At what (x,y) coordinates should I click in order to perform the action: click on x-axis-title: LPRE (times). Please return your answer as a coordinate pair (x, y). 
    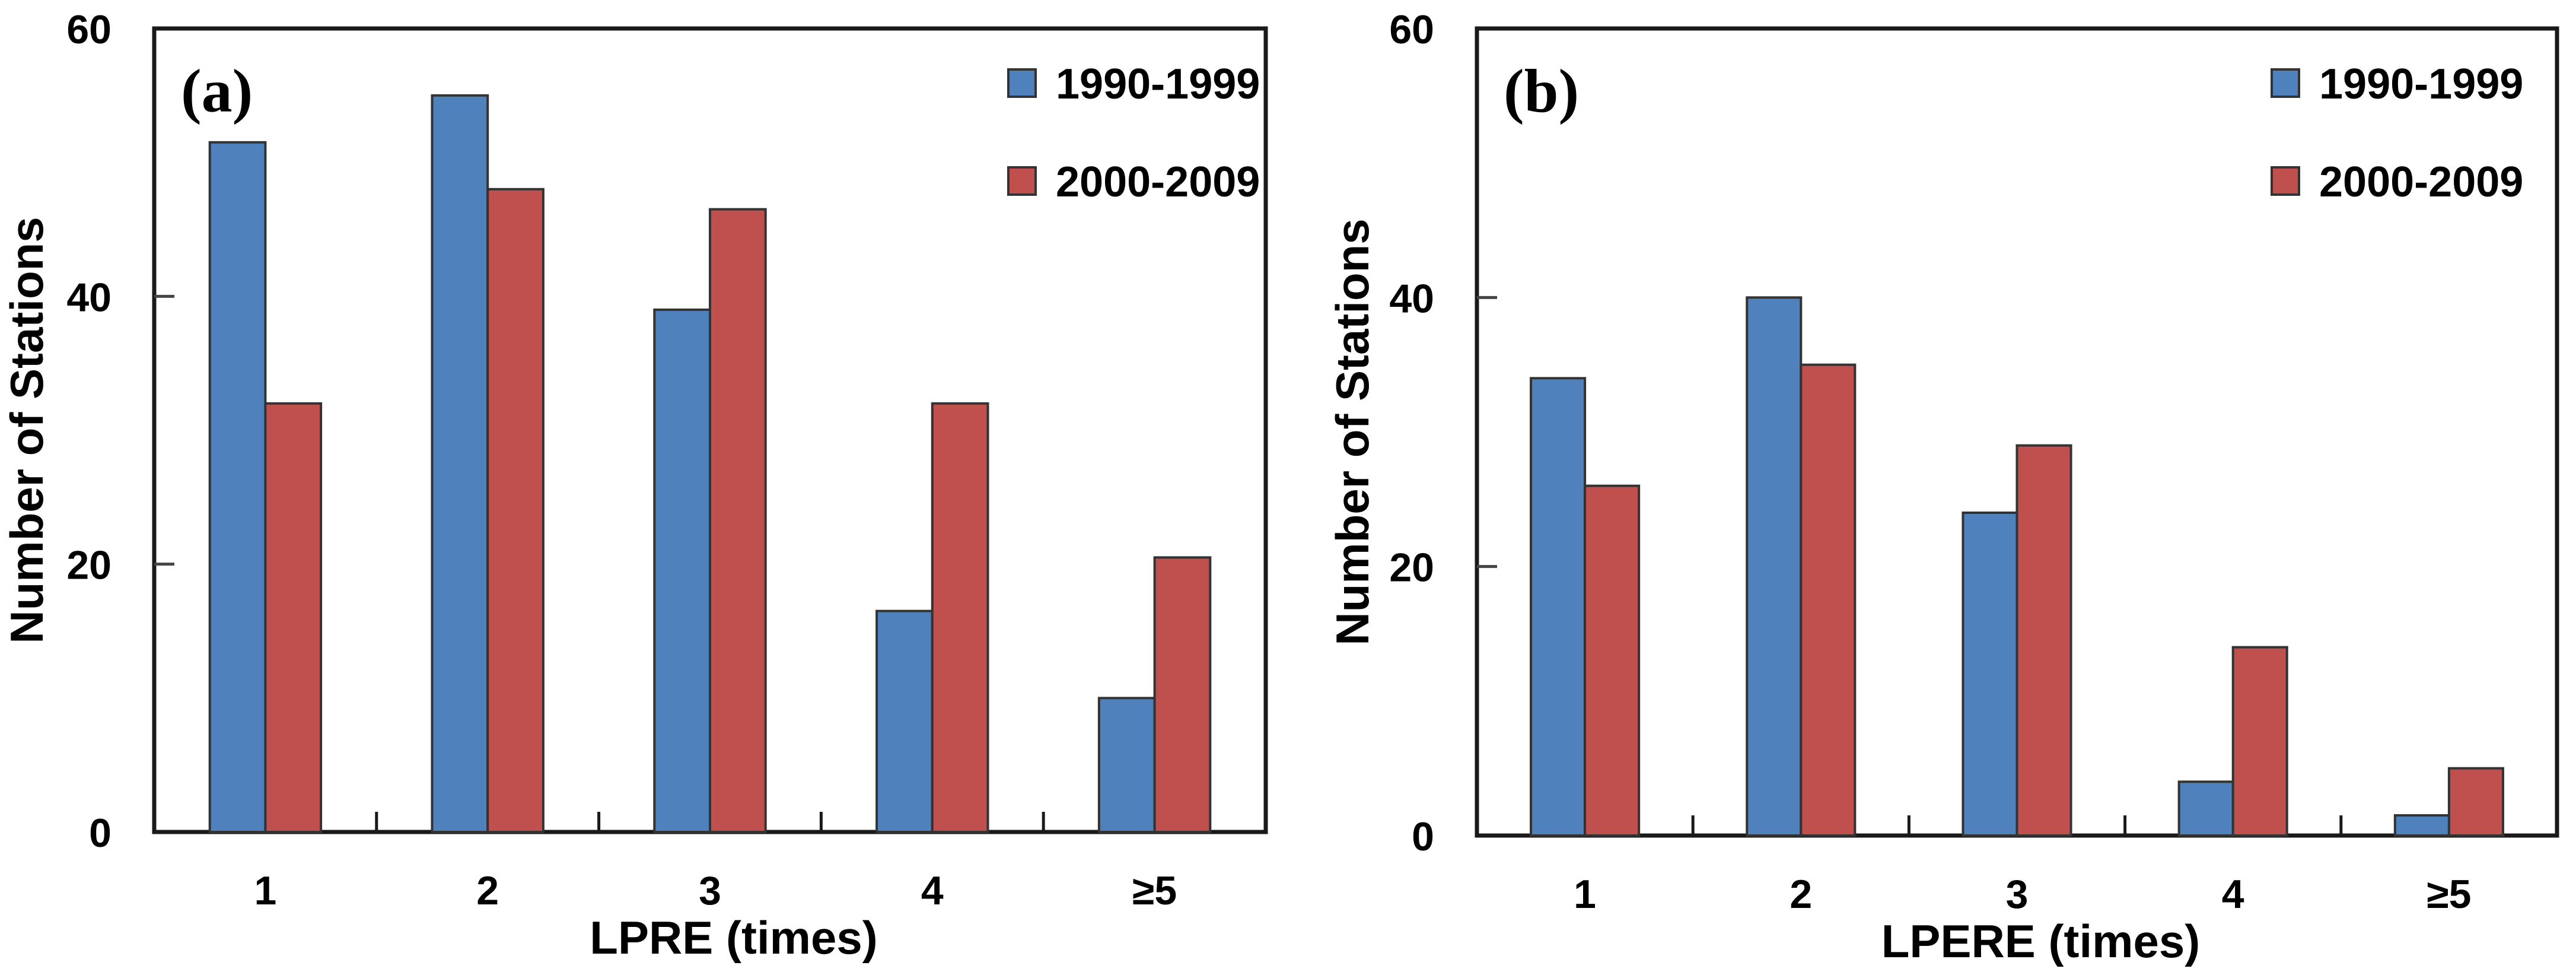
    Looking at the image, I should click on (733, 938).